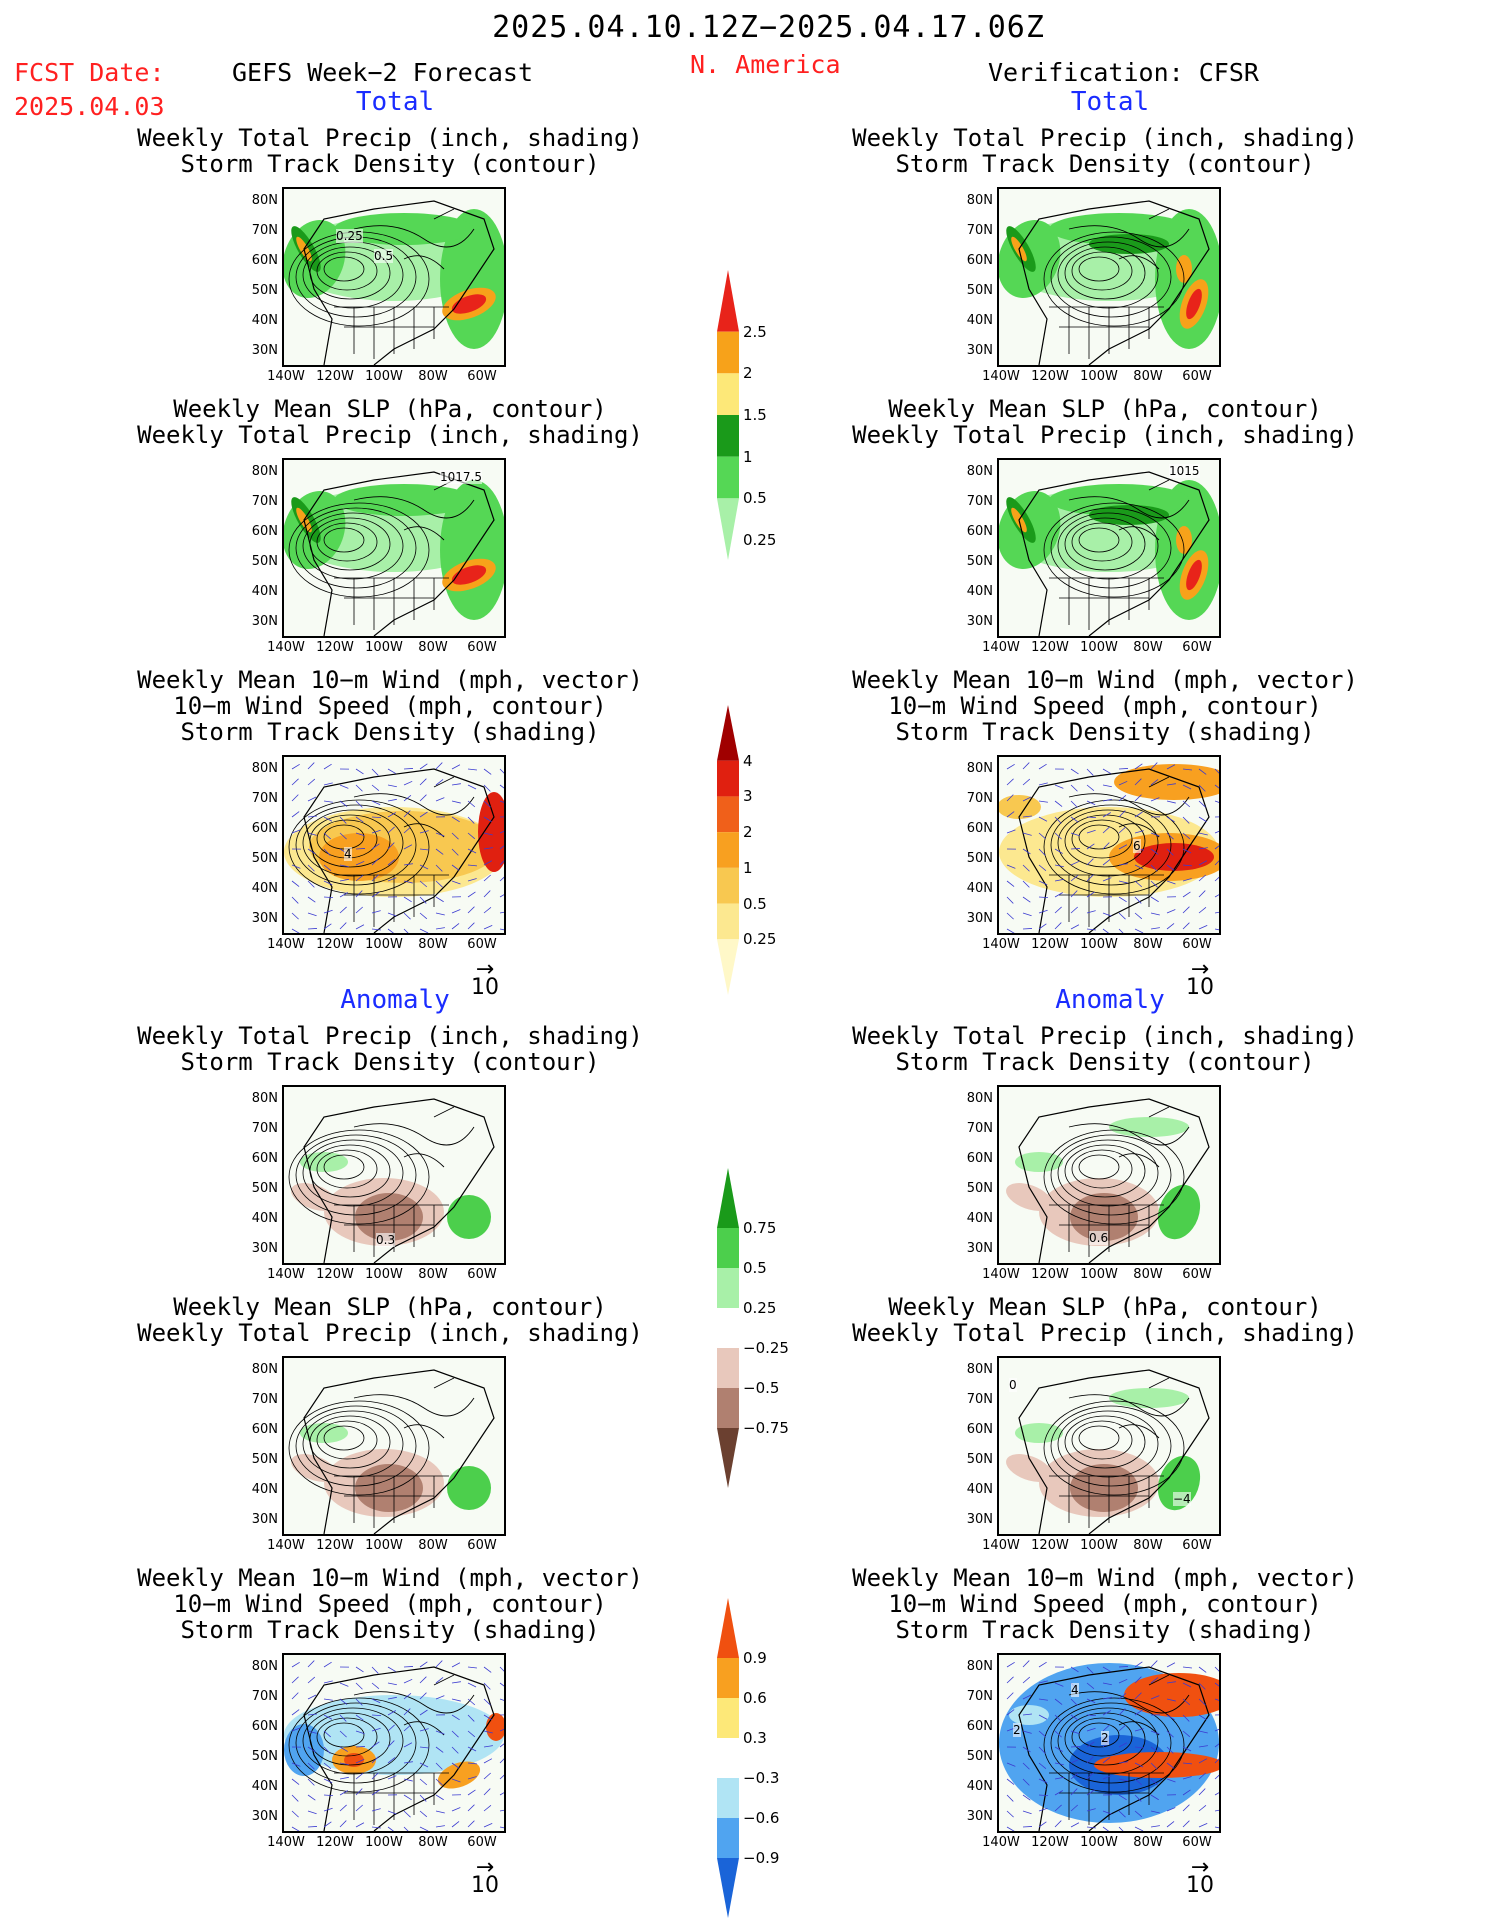 This screenshot has height=1925, width=1487. Describe the element at coordinates (1148, 647) in the screenshot. I see `lon-tick-label: 80W` at that location.